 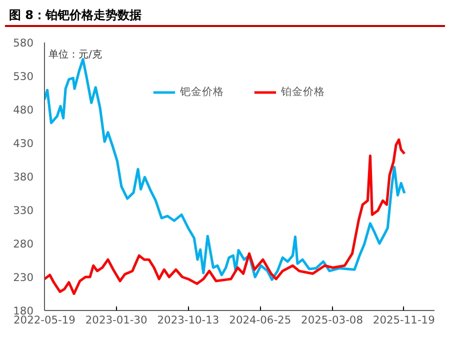 What do you see at coordinates (23, 76) in the screenshot?
I see `y-tick-label: 530` at bounding box center [23, 76].